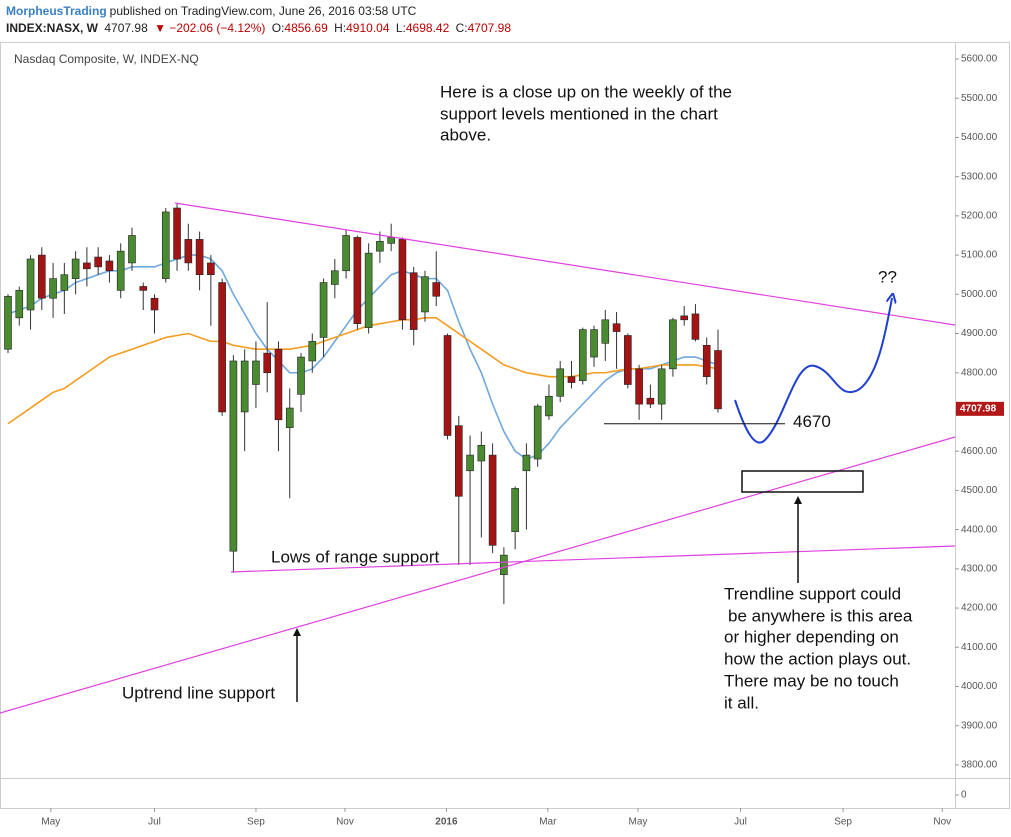 This screenshot has width=1011, height=837. I want to click on last-price-label: 4707.98, so click(978, 408).